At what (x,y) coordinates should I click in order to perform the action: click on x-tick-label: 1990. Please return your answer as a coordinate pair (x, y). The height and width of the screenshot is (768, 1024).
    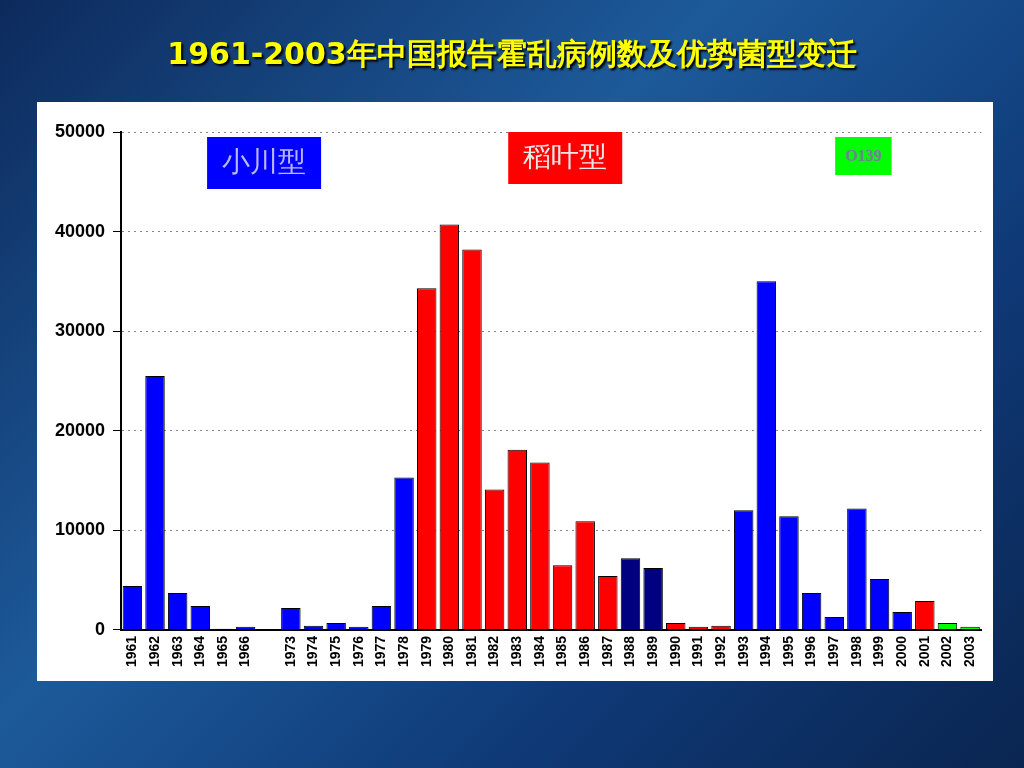
    Looking at the image, I should click on (674, 651).